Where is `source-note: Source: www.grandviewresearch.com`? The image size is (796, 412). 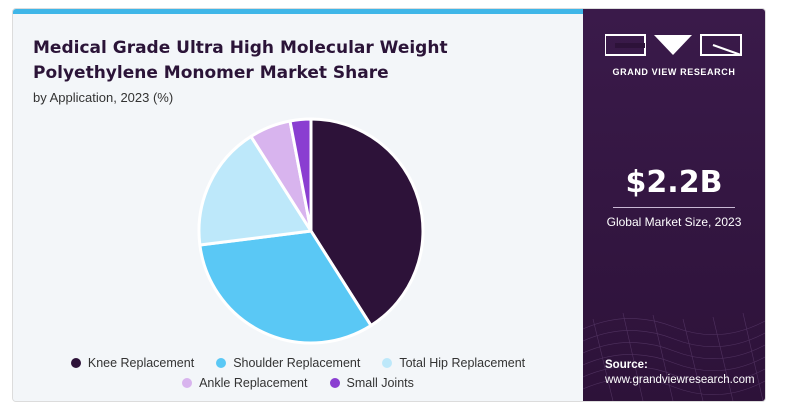
source-note: Source: www.grandviewresearch.com is located at coordinates (680, 373).